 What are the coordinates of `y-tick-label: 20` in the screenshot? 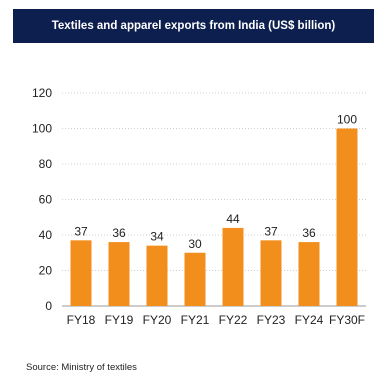 It's located at (46, 271).